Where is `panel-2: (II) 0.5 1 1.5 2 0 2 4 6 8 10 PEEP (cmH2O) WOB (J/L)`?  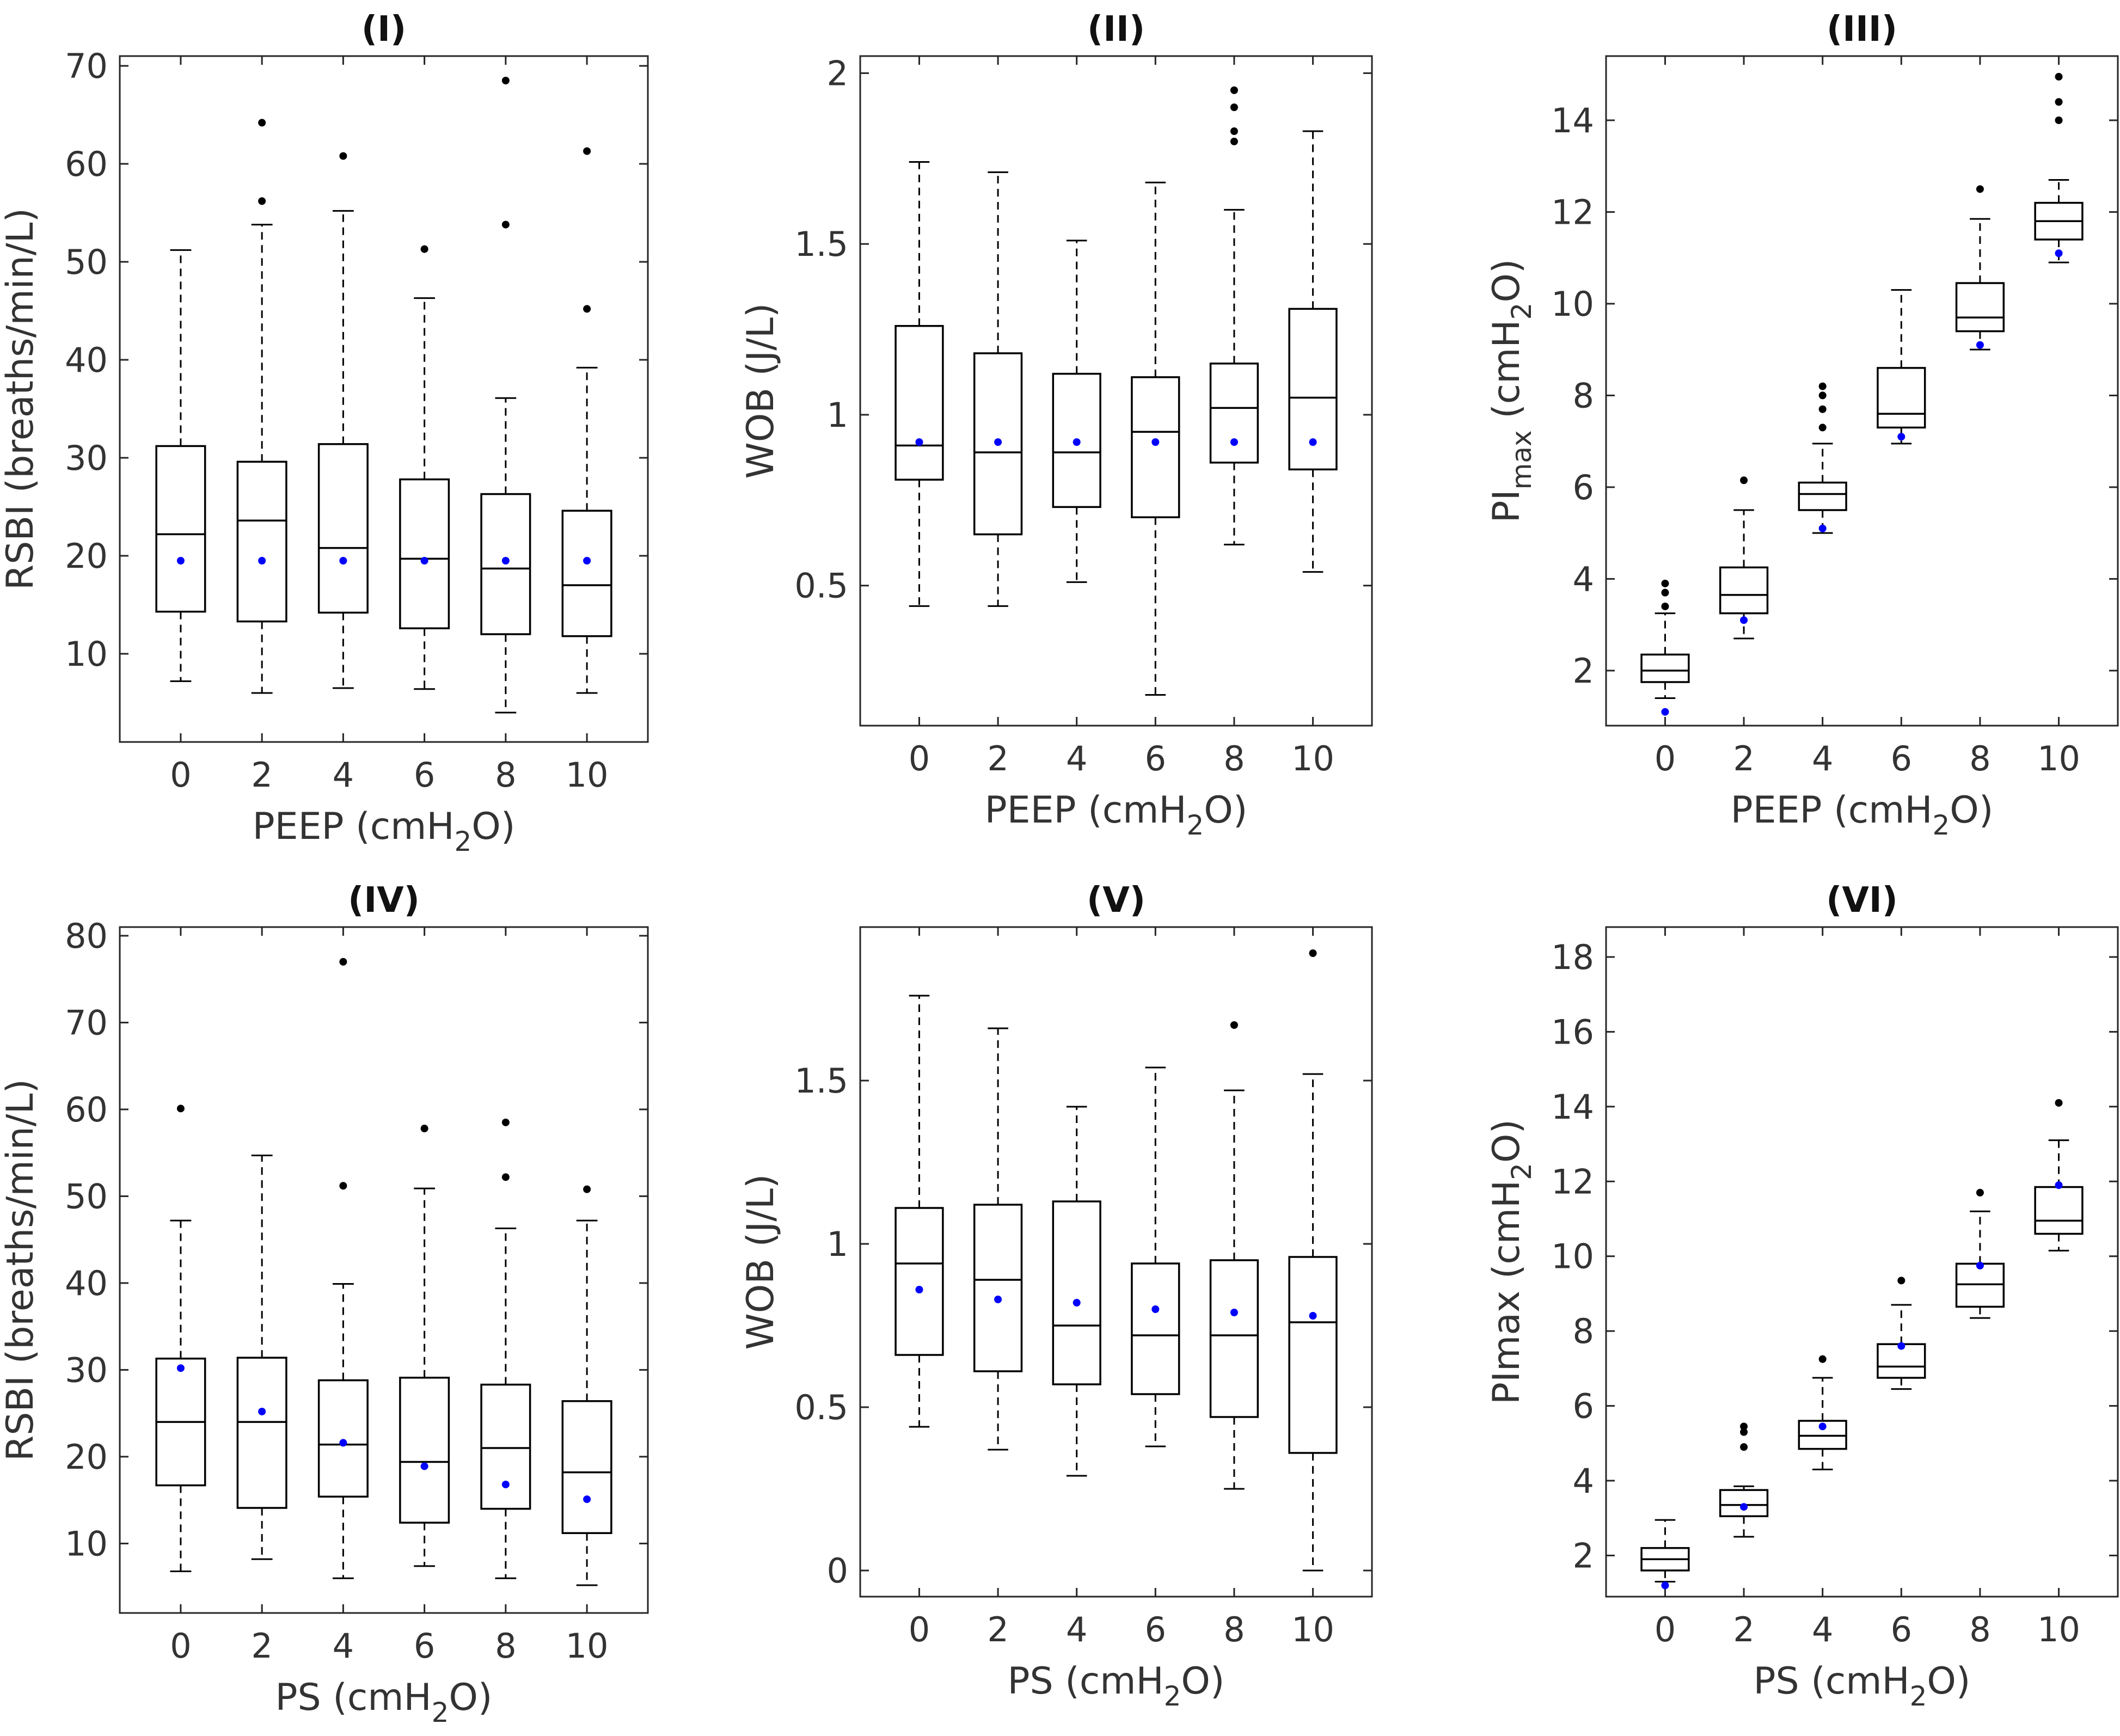 panel-2: (II) 0.5 1 1.5 2 0 2 4 6 8 10 PEEP (cmH2O) WOB (J/L) is located at coordinates (1056, 425).